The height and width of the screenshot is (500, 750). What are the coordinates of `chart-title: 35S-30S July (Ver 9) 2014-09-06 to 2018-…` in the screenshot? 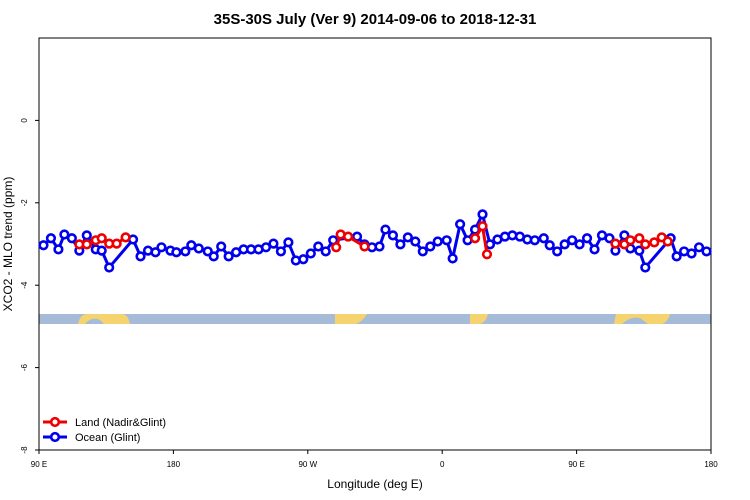 It's located at (375, 19).